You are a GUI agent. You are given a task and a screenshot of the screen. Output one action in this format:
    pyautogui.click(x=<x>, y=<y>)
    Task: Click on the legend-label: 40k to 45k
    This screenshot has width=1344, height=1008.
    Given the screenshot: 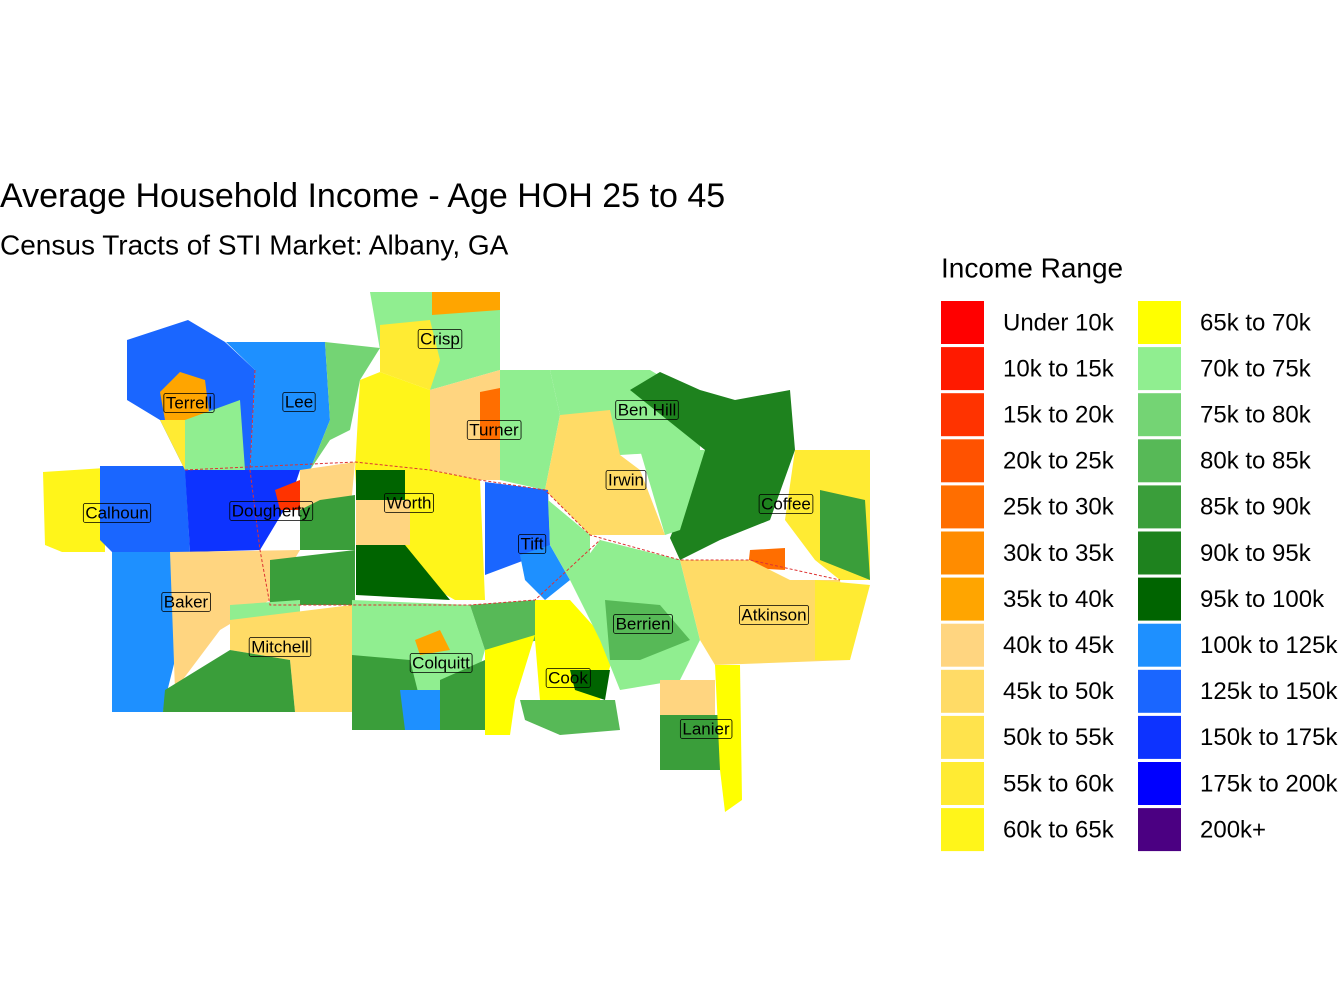 What is the action you would take?
    pyautogui.click(x=1059, y=645)
    